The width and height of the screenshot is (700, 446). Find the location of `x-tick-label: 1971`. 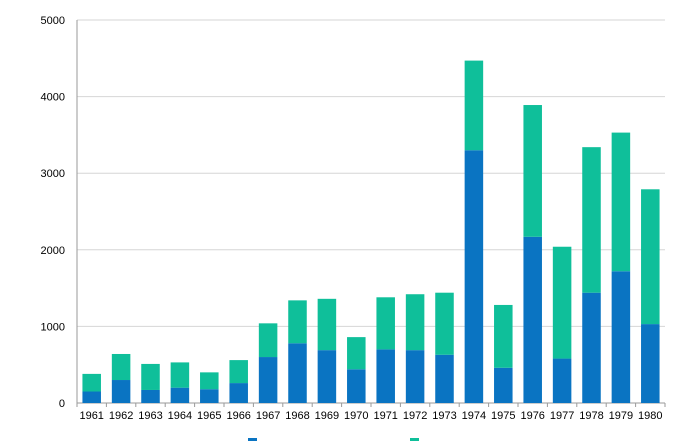

x-tick-label: 1971 is located at coordinates (385, 416).